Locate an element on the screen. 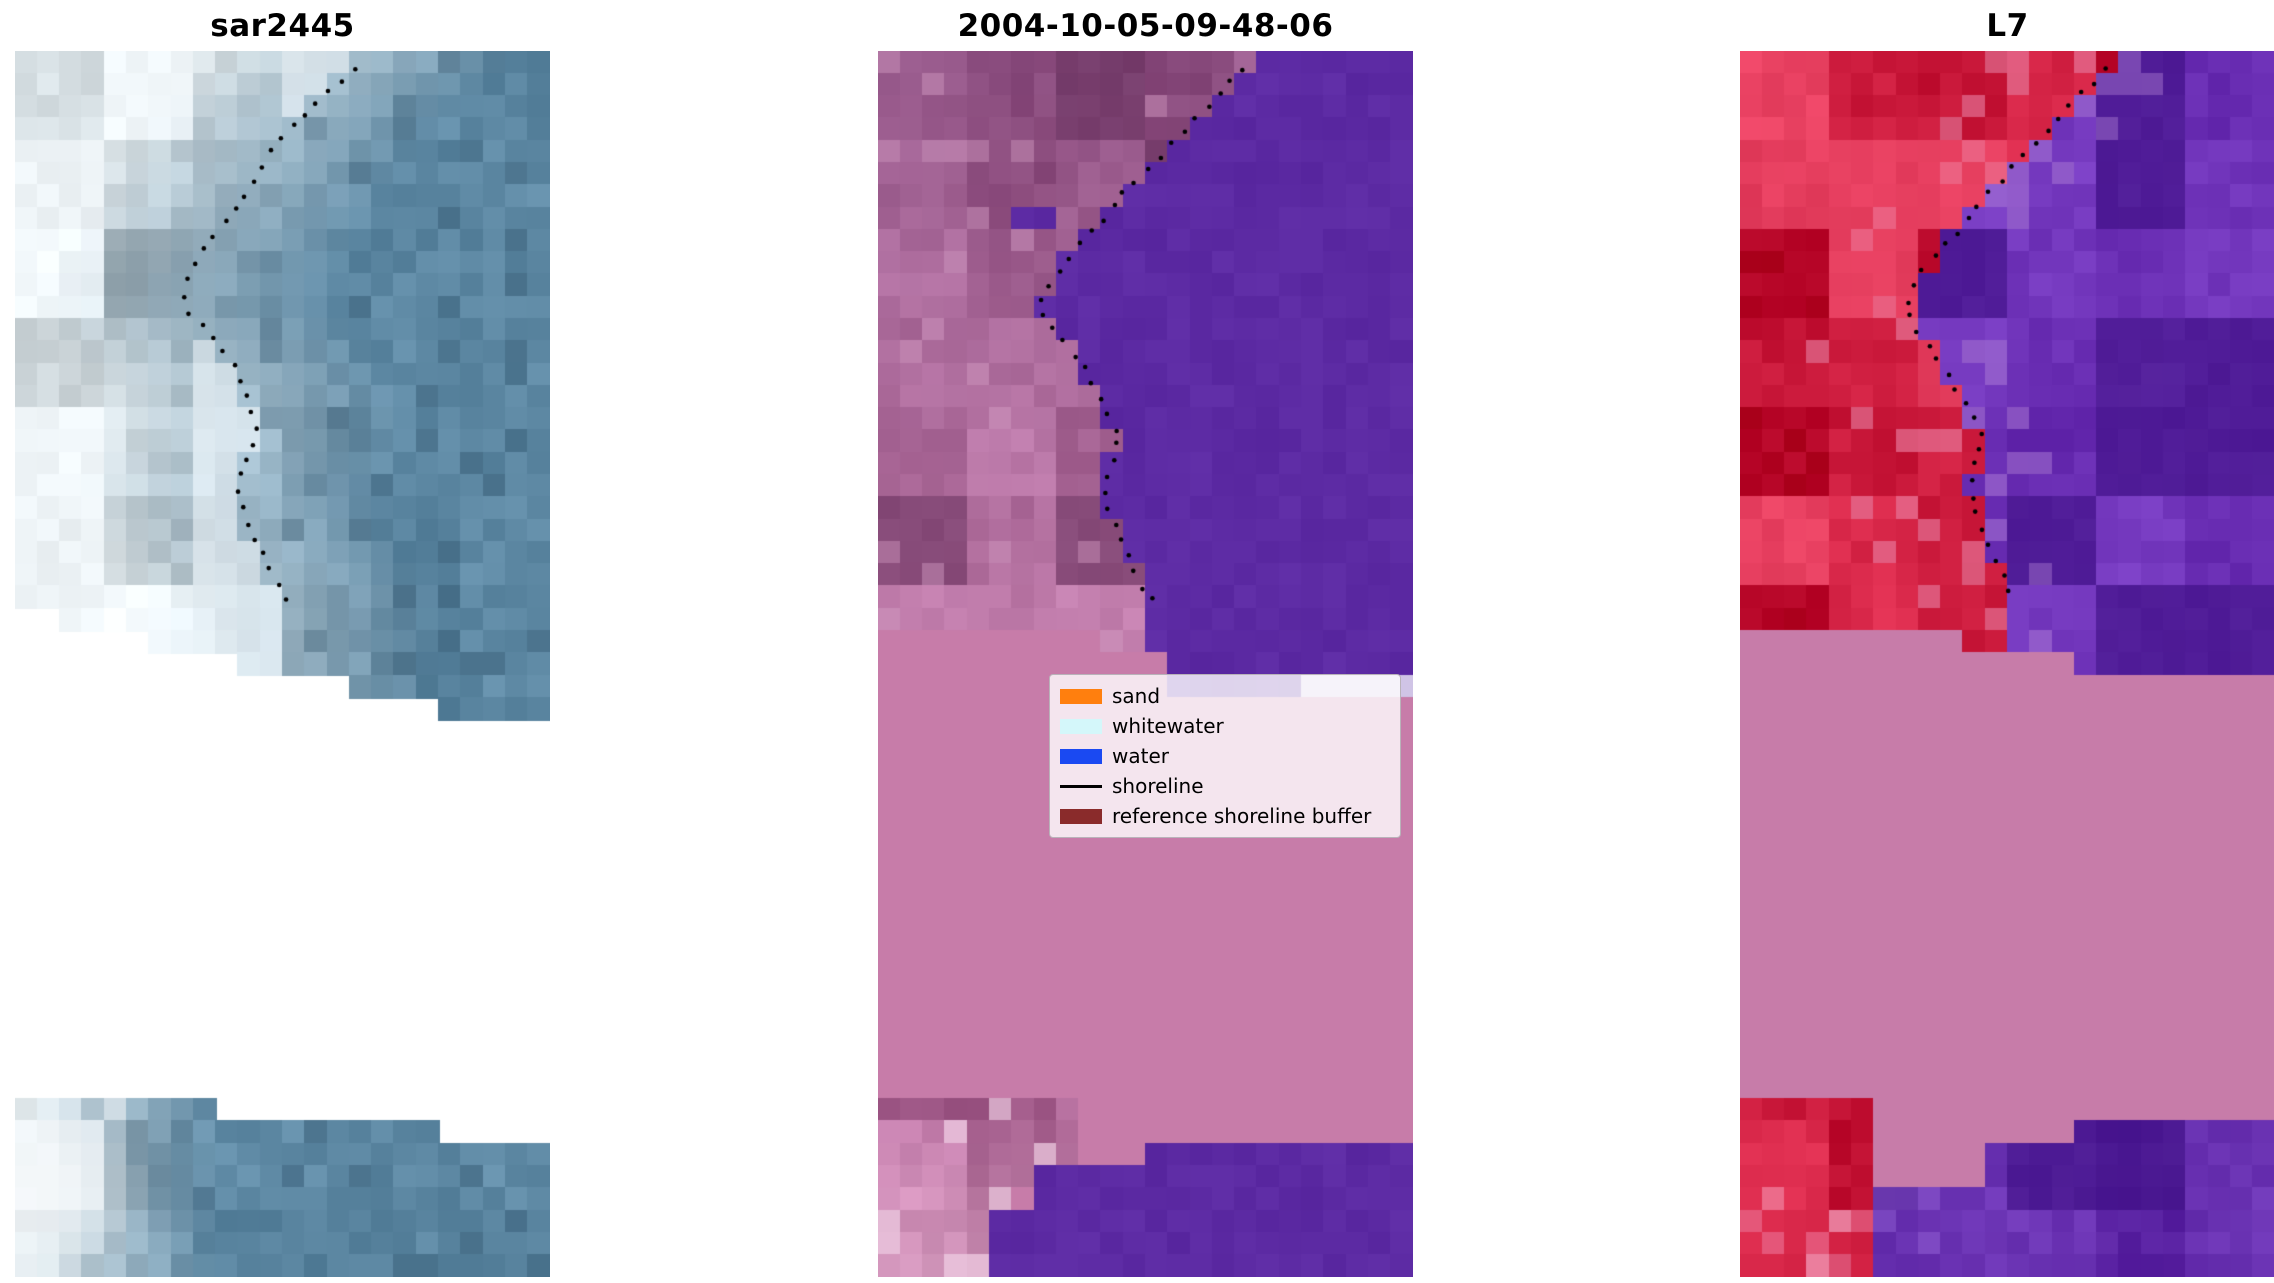 The image size is (2274, 1283). legend-label: reference shoreline buffer is located at coordinates (1242, 816).